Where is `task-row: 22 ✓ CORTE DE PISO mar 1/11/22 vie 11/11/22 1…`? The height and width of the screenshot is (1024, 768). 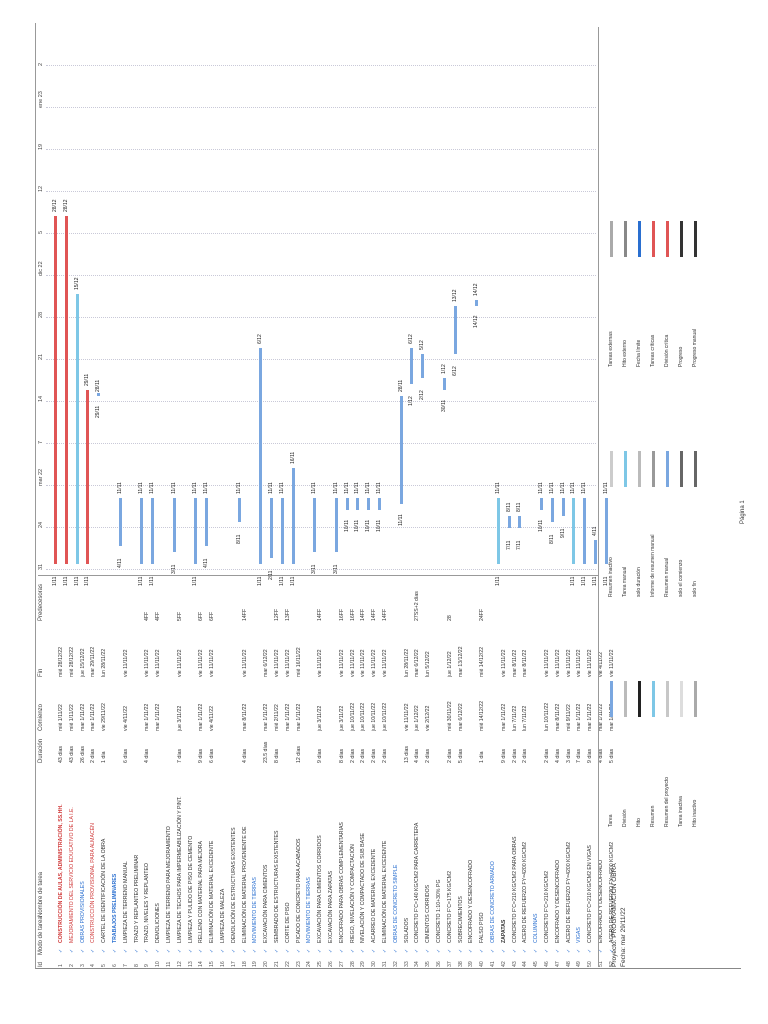 task-row: 22 ✓ CORTE DE PISO mar 1/11/22 vie 11/11/22 1… is located at coordinates (288, 772).